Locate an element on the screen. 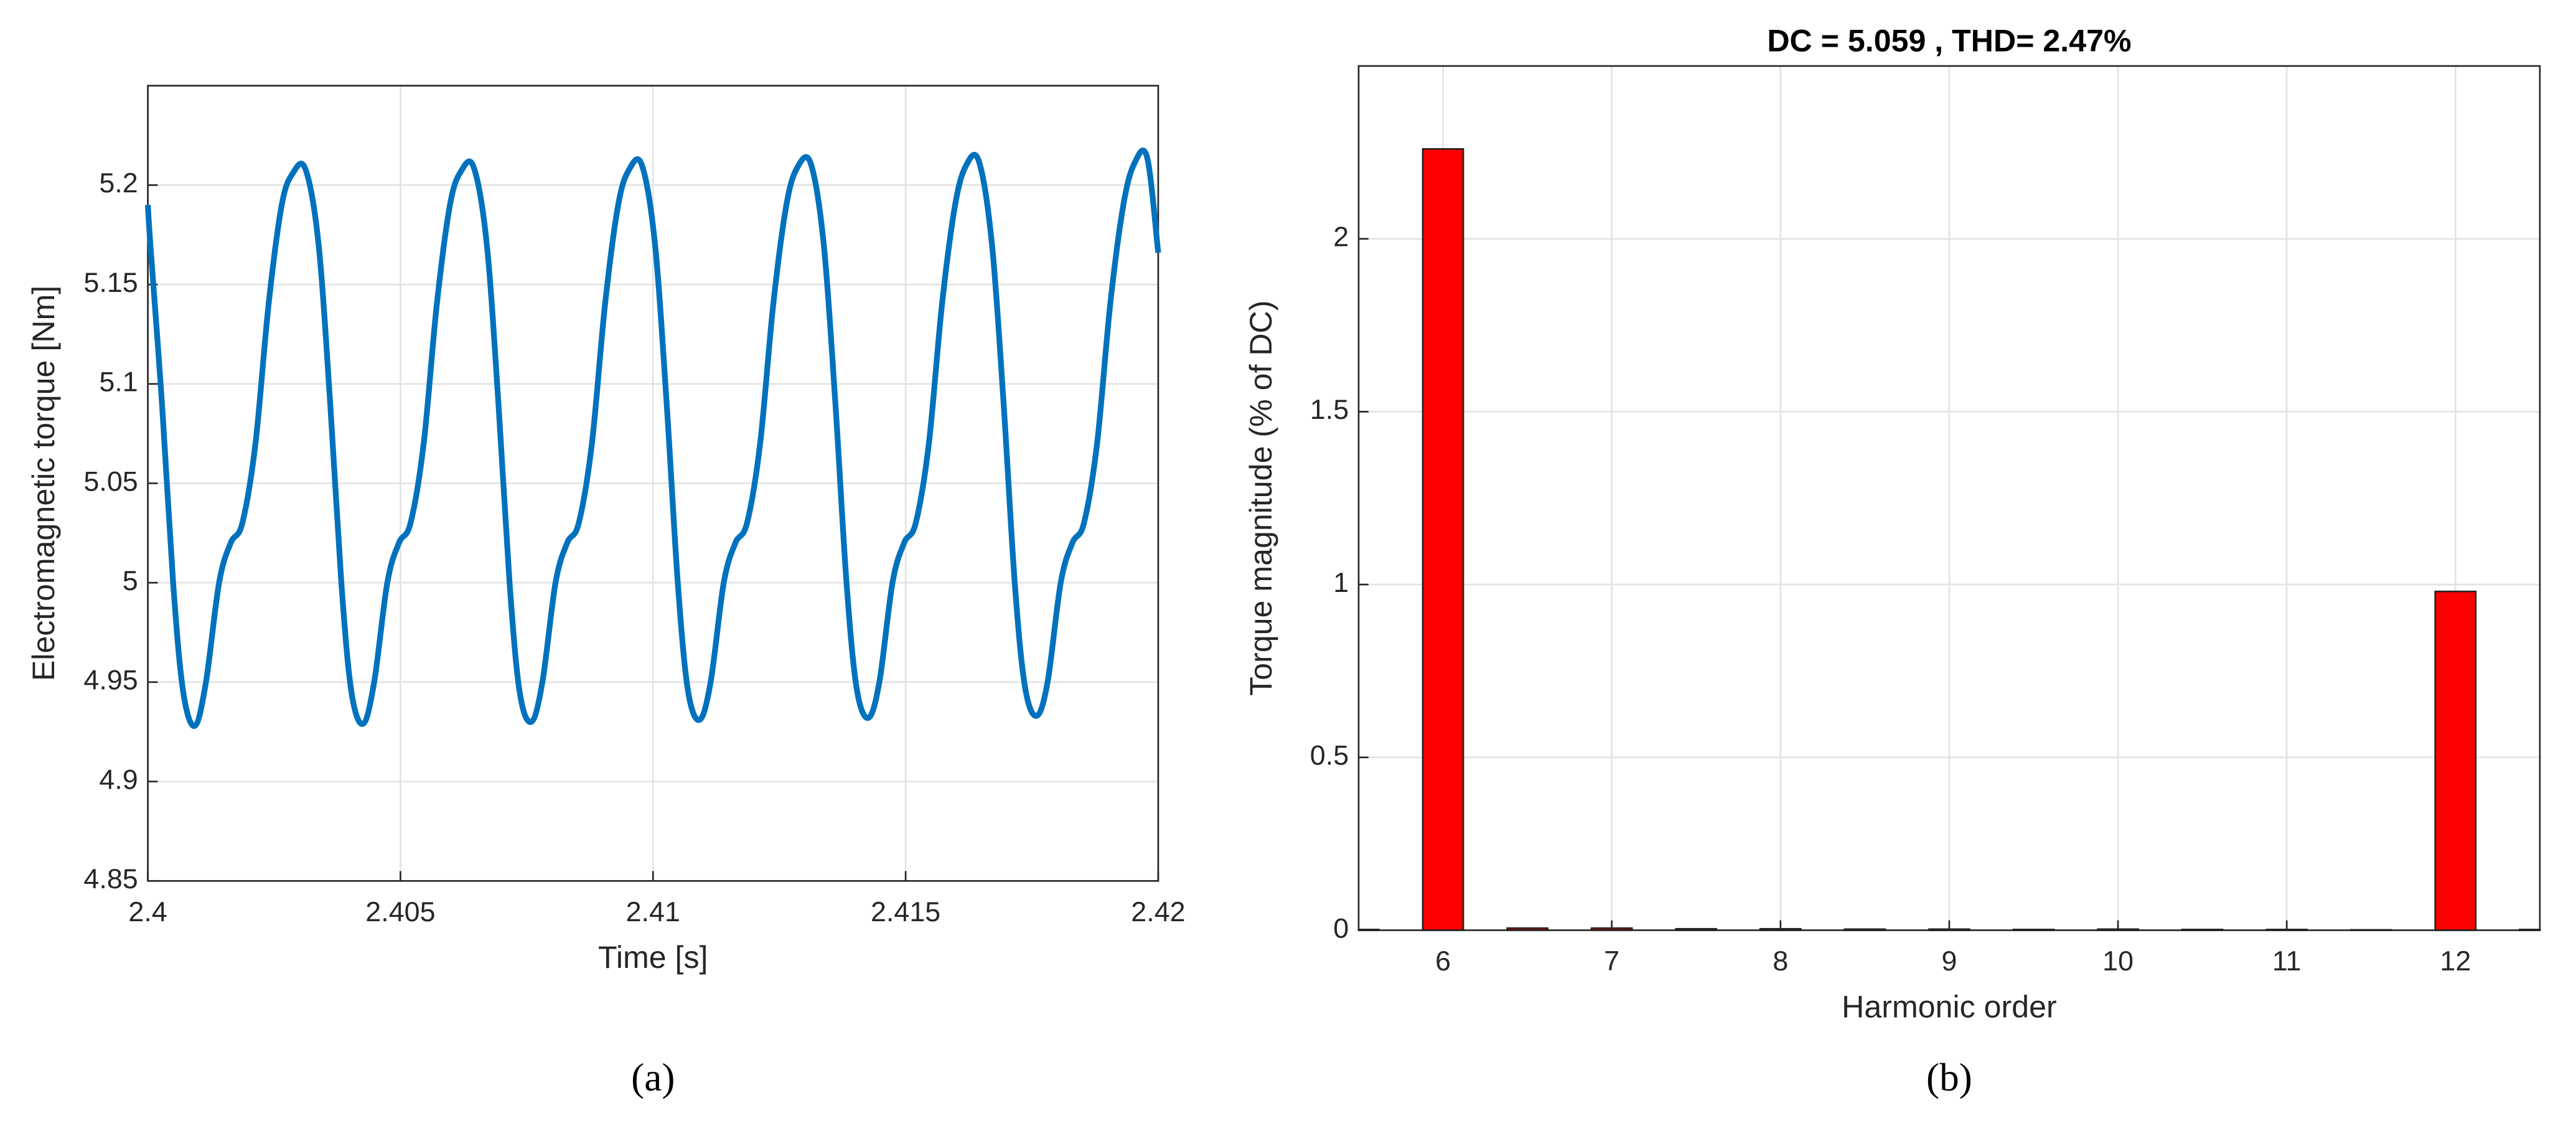  y-tick-label: 5.1 is located at coordinates (118, 382).